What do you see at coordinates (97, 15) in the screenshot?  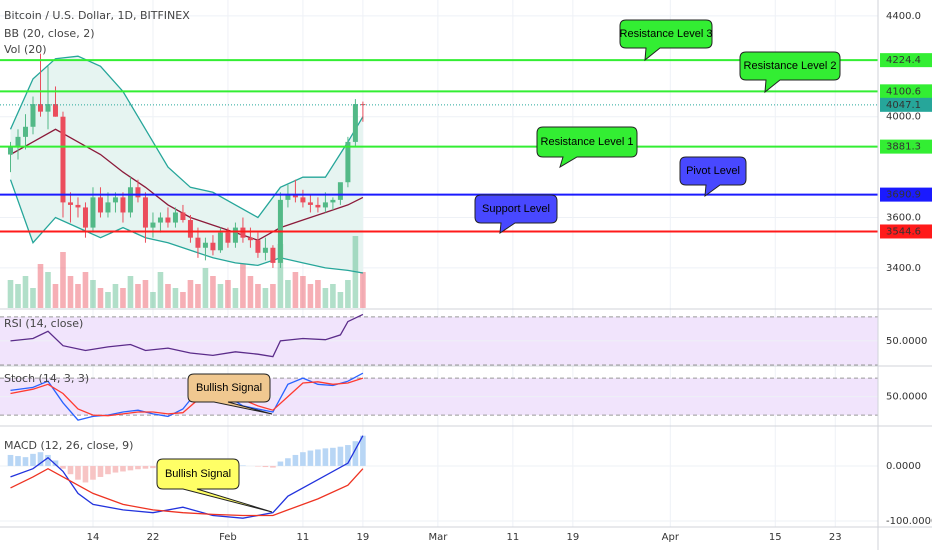 I see `chart-title: Bitcoin / U.S. Dollar, 1D, BITFINEX` at bounding box center [97, 15].